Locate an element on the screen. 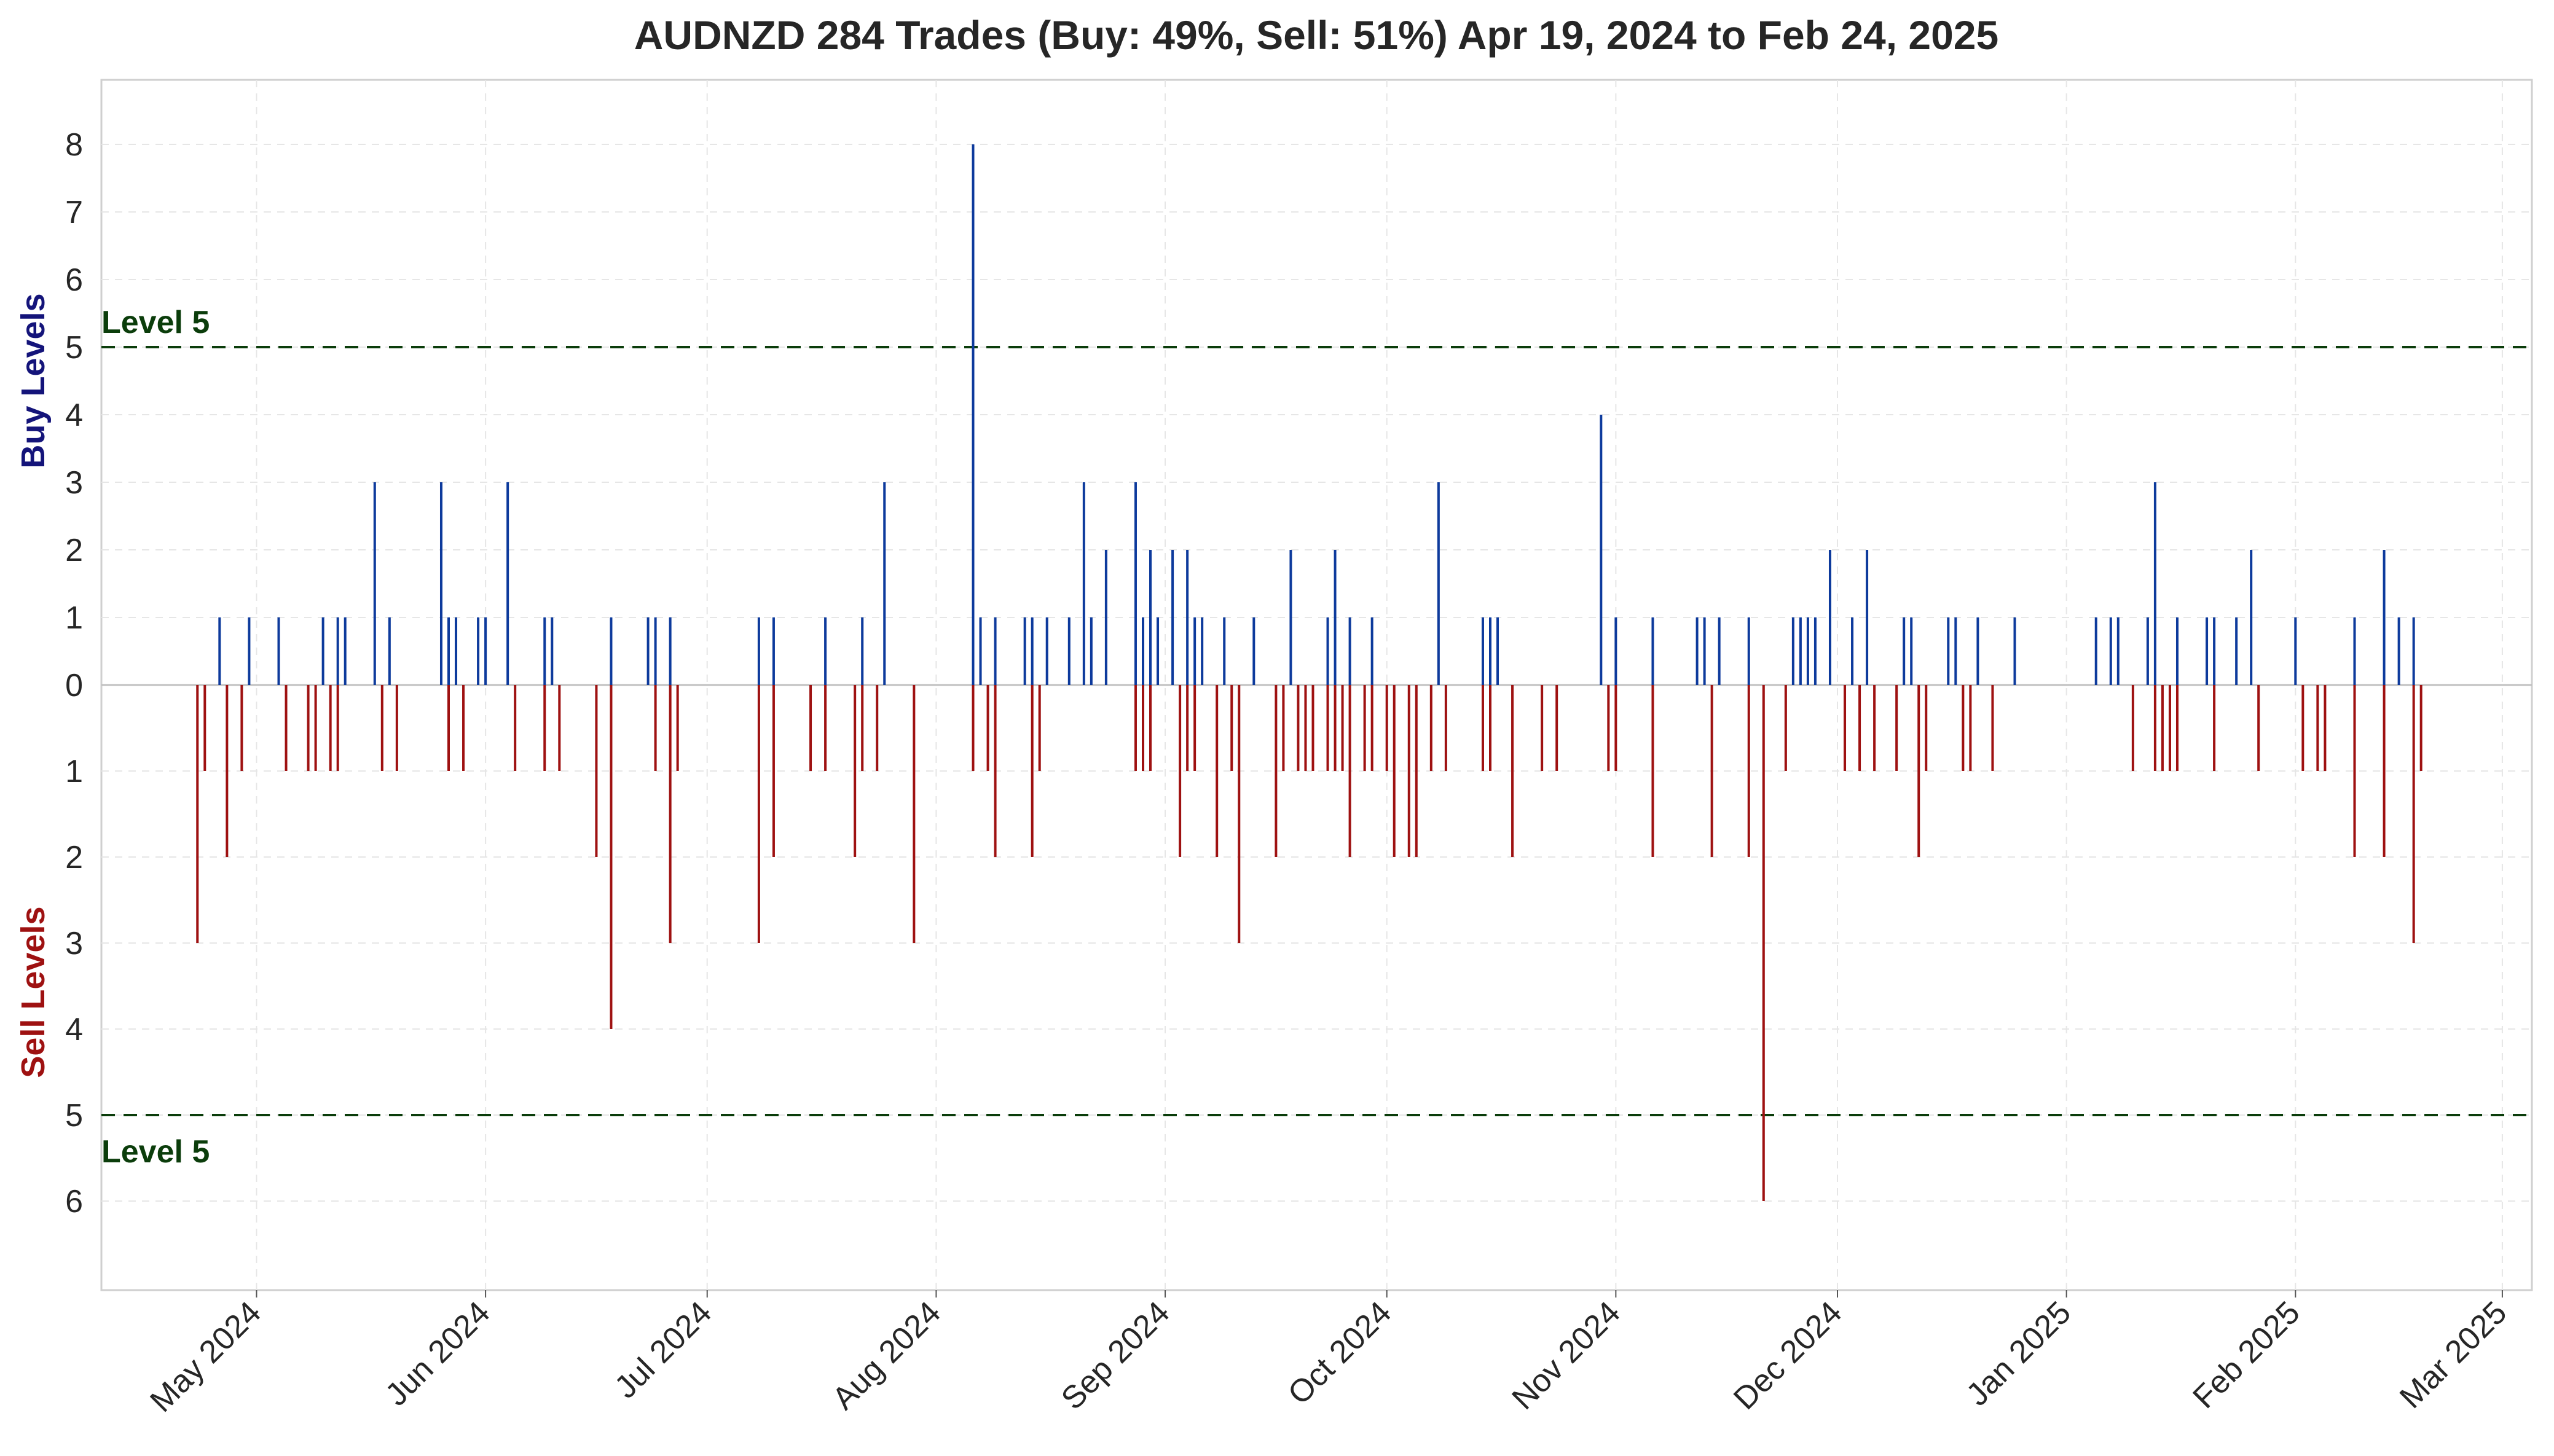 The image size is (2554, 1456). y-tick-label-sell: 6 is located at coordinates (74, 1201).